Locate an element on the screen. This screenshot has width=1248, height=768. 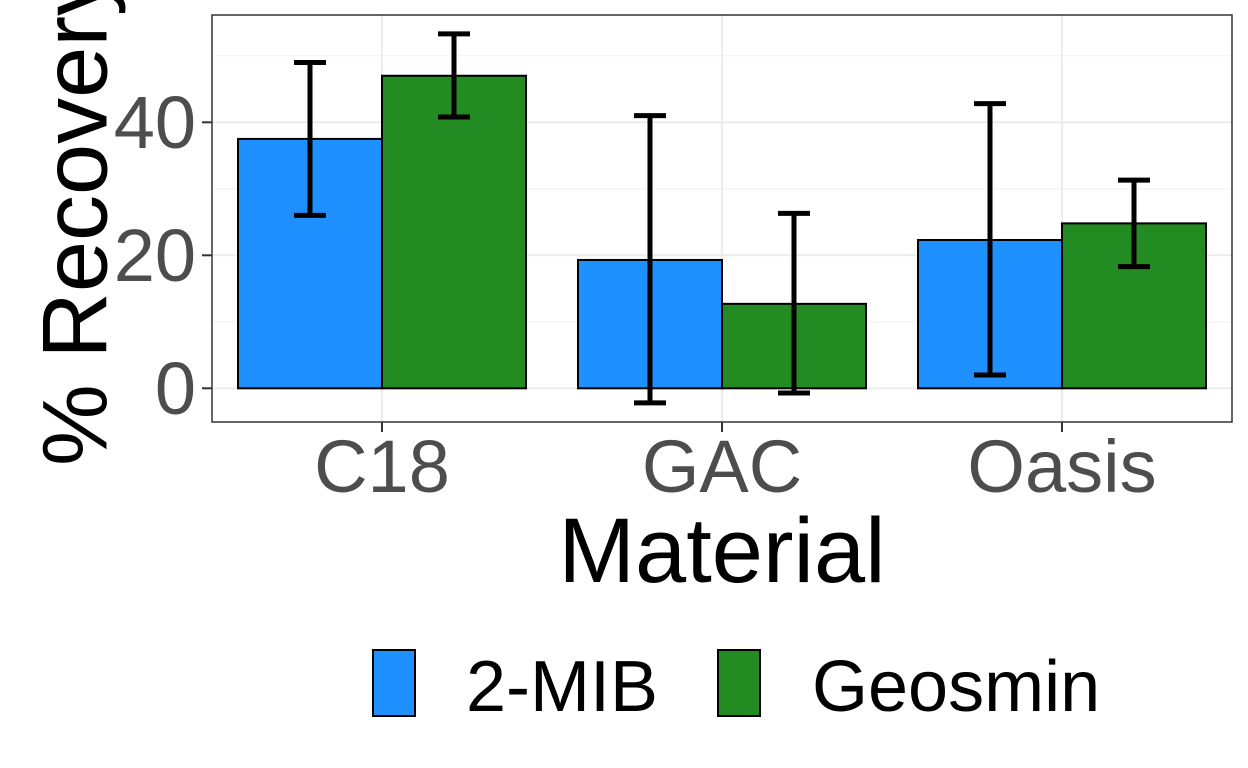
legend: 2-MIB Geosmin is located at coordinates (736, 687).